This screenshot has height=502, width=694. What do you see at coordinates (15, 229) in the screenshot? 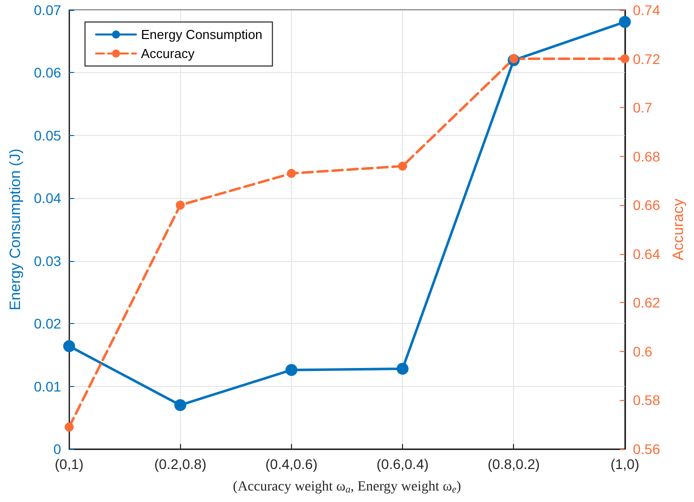
I see `y-axis-title: Energy Consumption (J)` at bounding box center [15, 229].